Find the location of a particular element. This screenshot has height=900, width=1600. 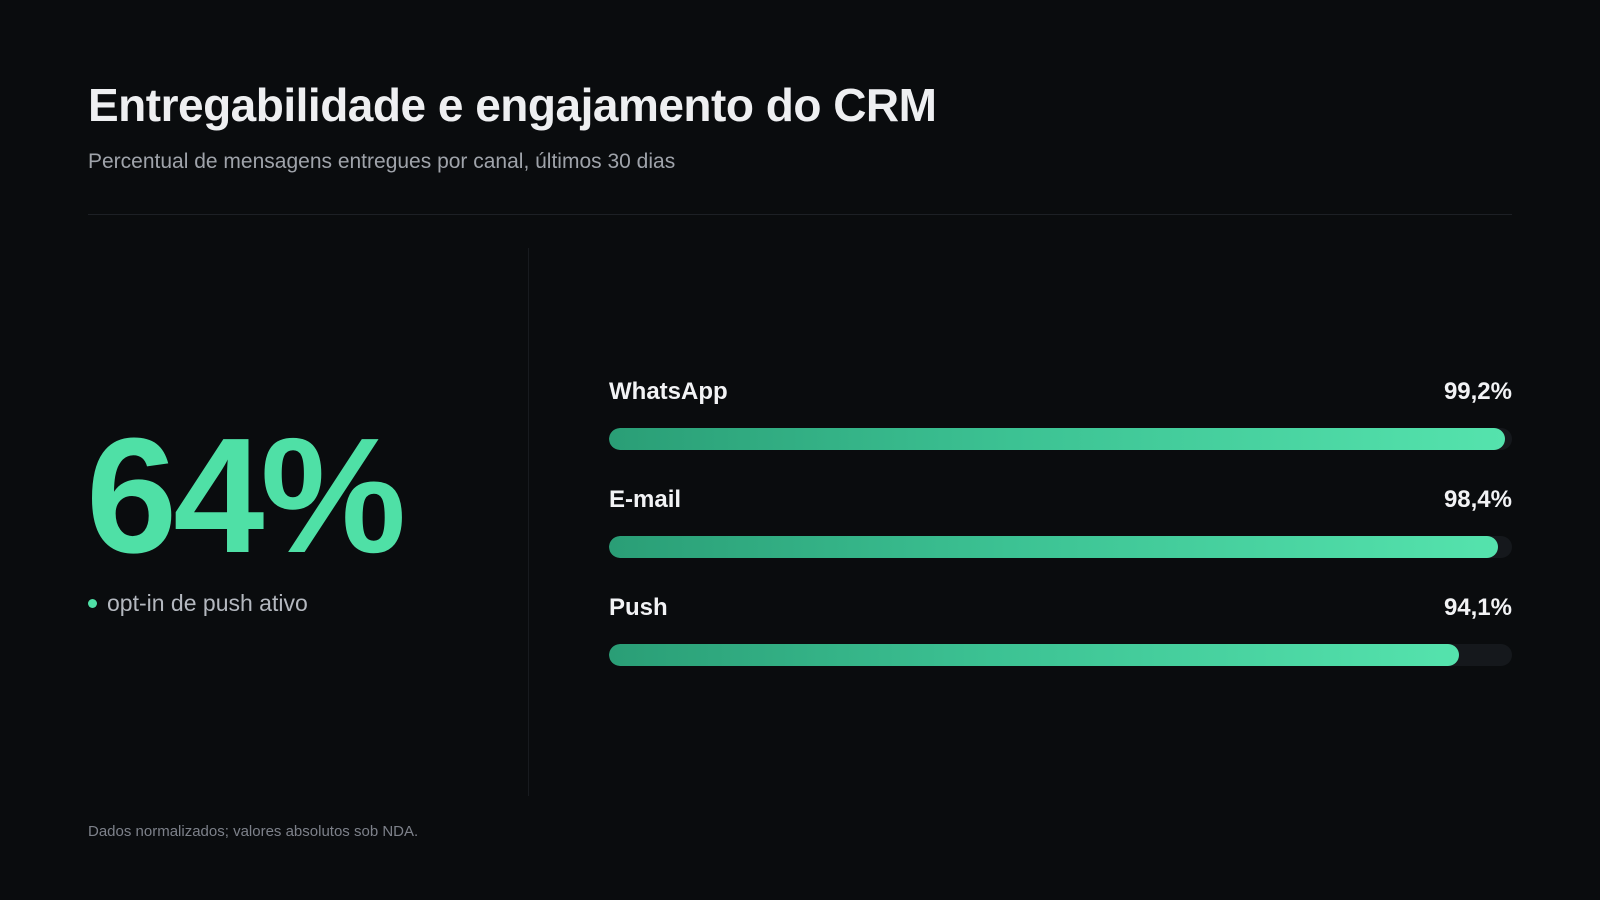

kpi-value: 64% is located at coordinates (246, 495).